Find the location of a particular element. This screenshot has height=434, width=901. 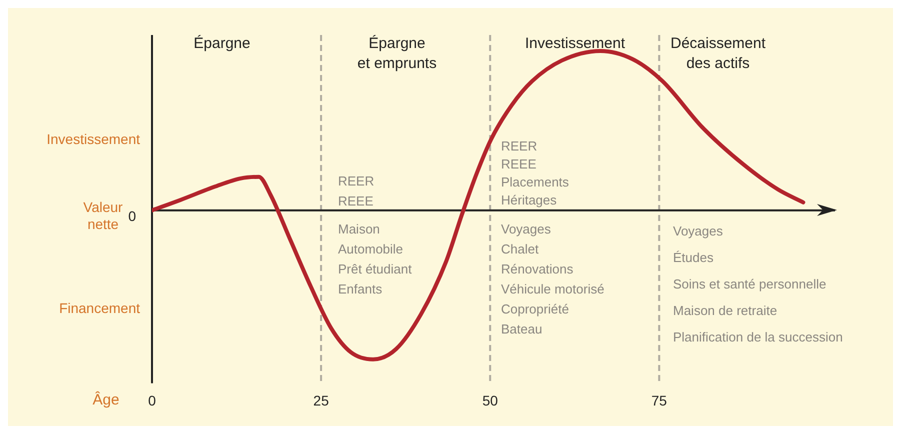

annotation: Épargne is located at coordinates (222, 43).